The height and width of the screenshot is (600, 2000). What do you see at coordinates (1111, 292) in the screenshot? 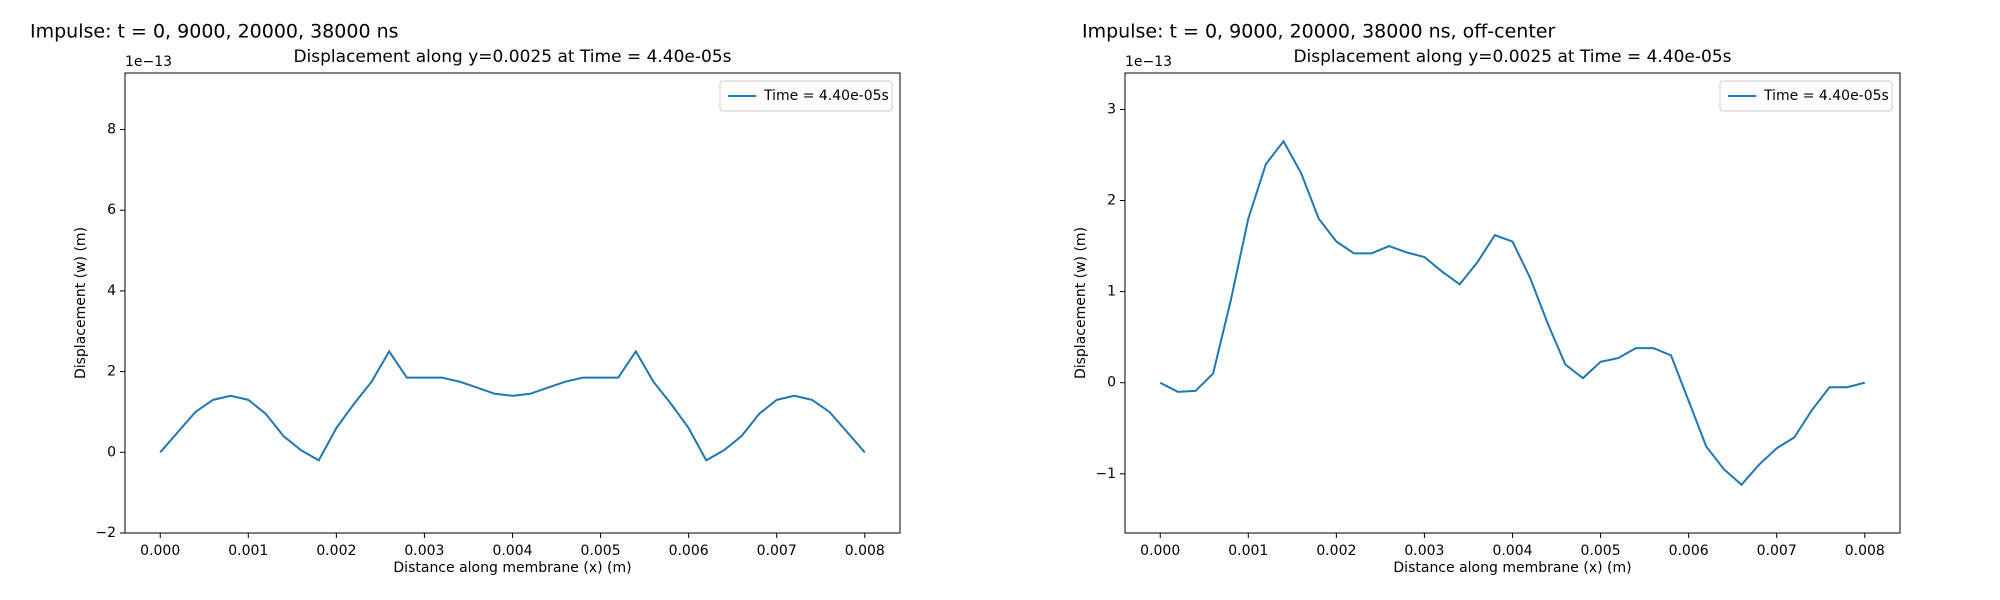
I see `y-tick-label: 1` at bounding box center [1111, 292].